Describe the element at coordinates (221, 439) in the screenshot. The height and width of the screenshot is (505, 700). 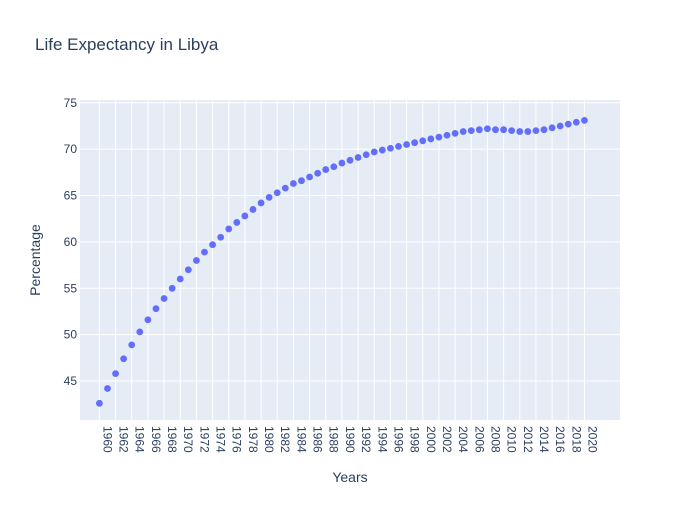
I see `x-tick-label: 1974` at that location.